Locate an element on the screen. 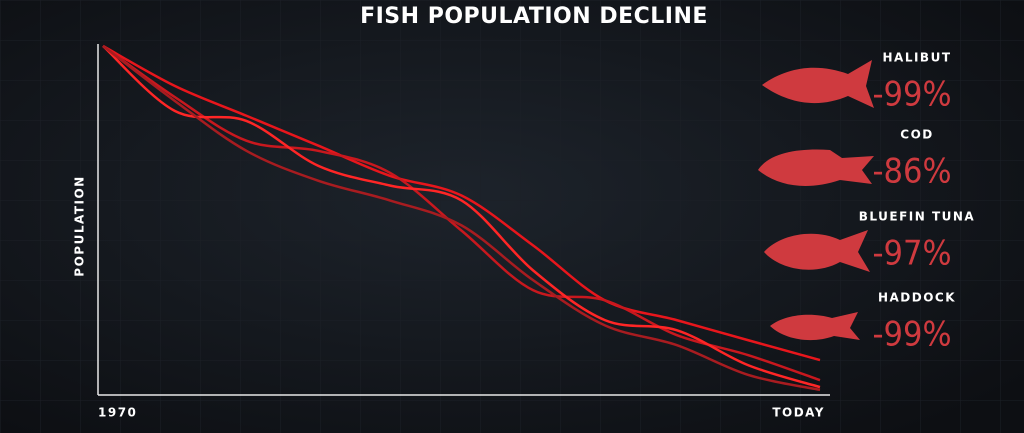 The width and height of the screenshot is (1024, 433). fish-name: HADDOCK is located at coordinates (917, 298).